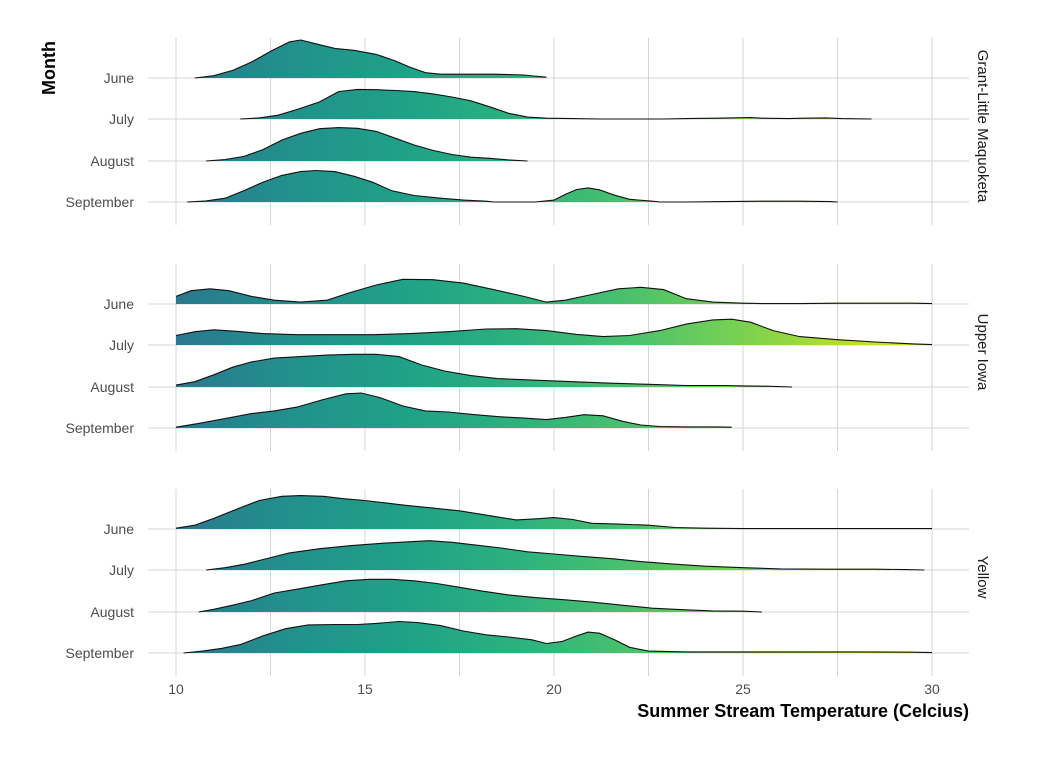 This screenshot has height=759, width=1038. I want to click on x-axis-title: Summer Stream Temperature (Celcius), so click(803, 711).